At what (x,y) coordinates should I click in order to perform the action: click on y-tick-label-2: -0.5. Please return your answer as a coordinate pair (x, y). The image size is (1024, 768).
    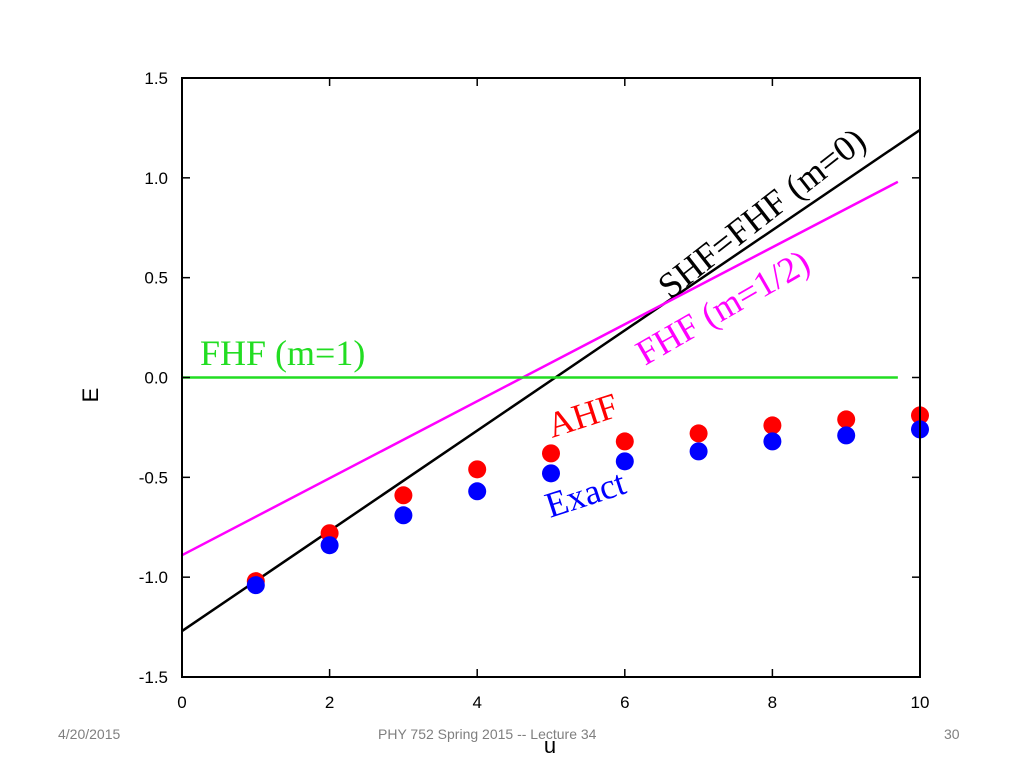
    Looking at the image, I should click on (153, 477).